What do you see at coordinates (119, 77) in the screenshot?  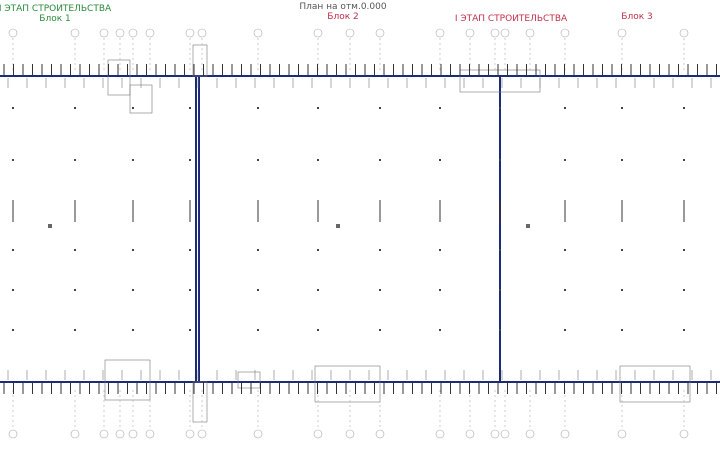 I see `stair` at bounding box center [119, 77].